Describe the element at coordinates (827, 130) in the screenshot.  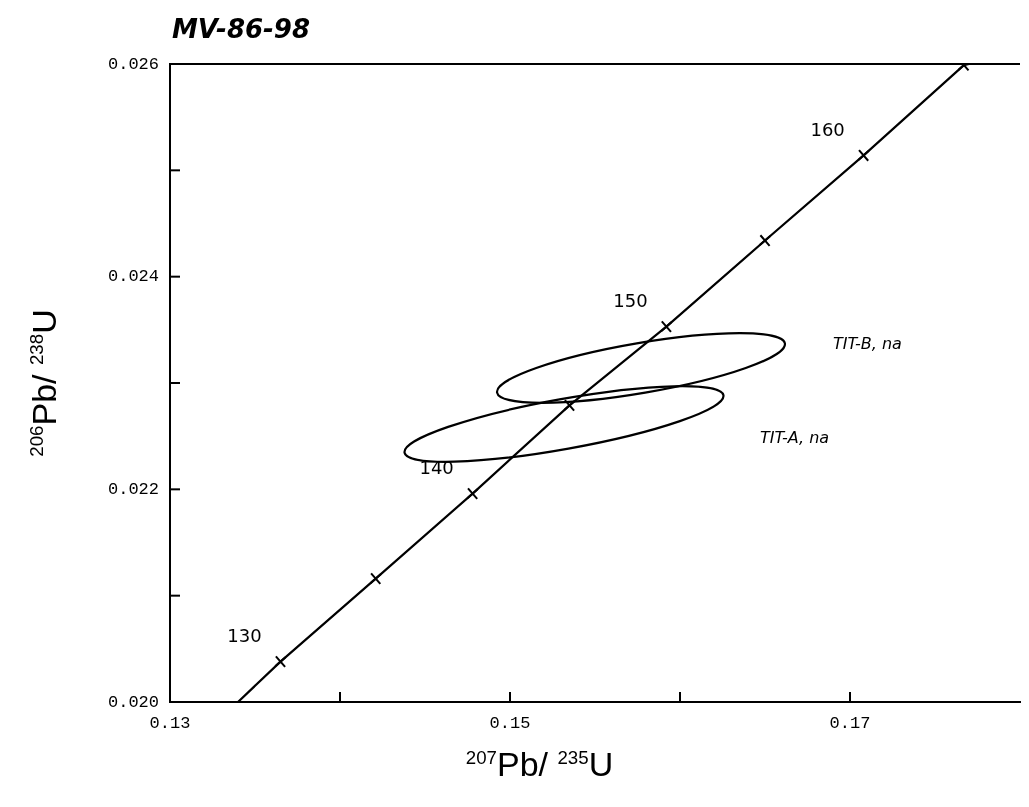
I see `annotation: 160` at that location.